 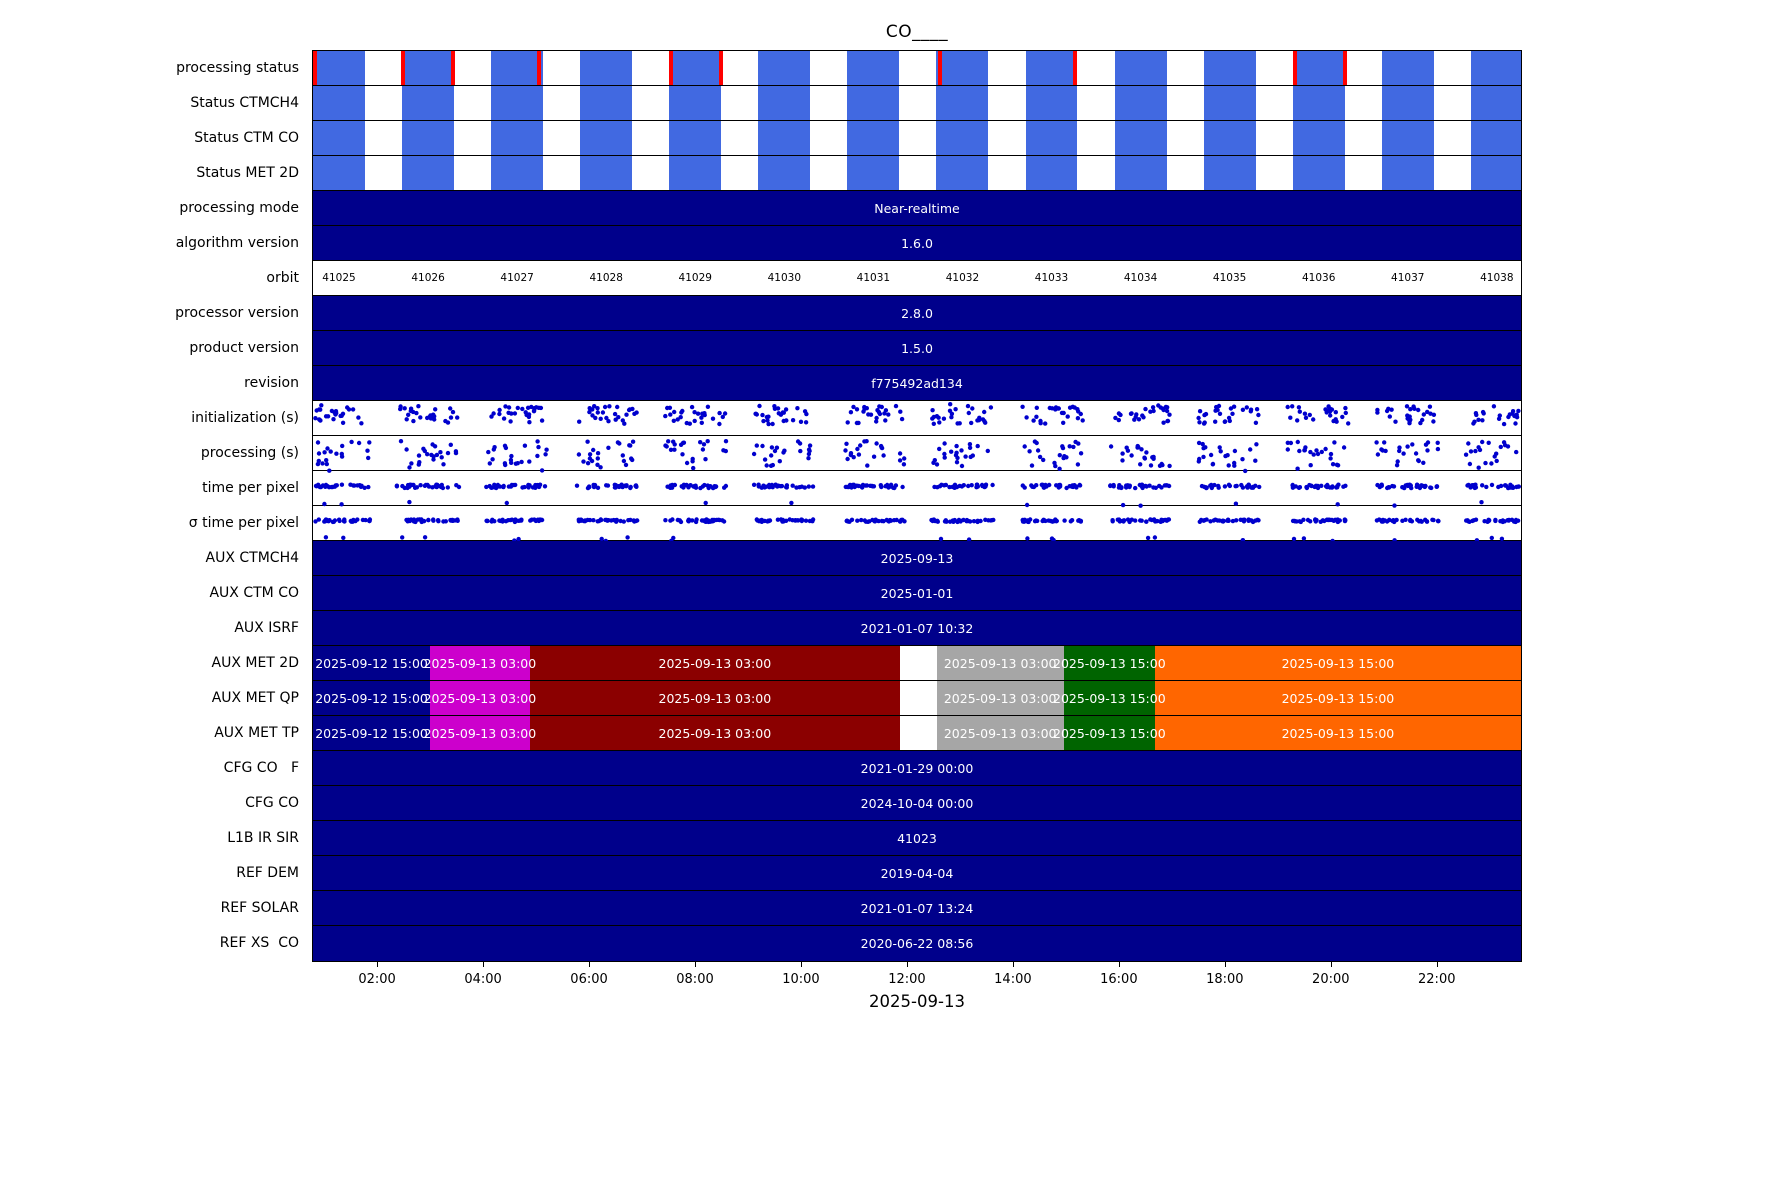 I want to click on aux-met-segment, so click(x=918, y=698).